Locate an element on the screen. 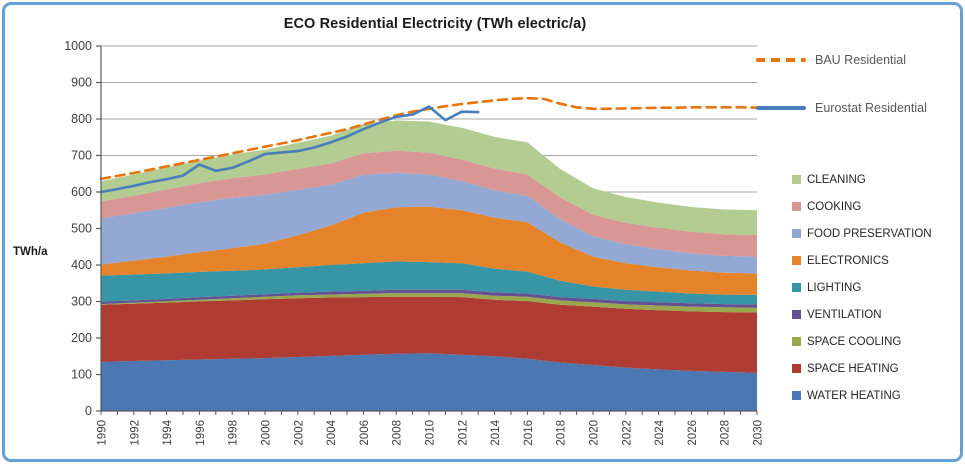  legend-label: ELECTRONICS is located at coordinates (848, 260).